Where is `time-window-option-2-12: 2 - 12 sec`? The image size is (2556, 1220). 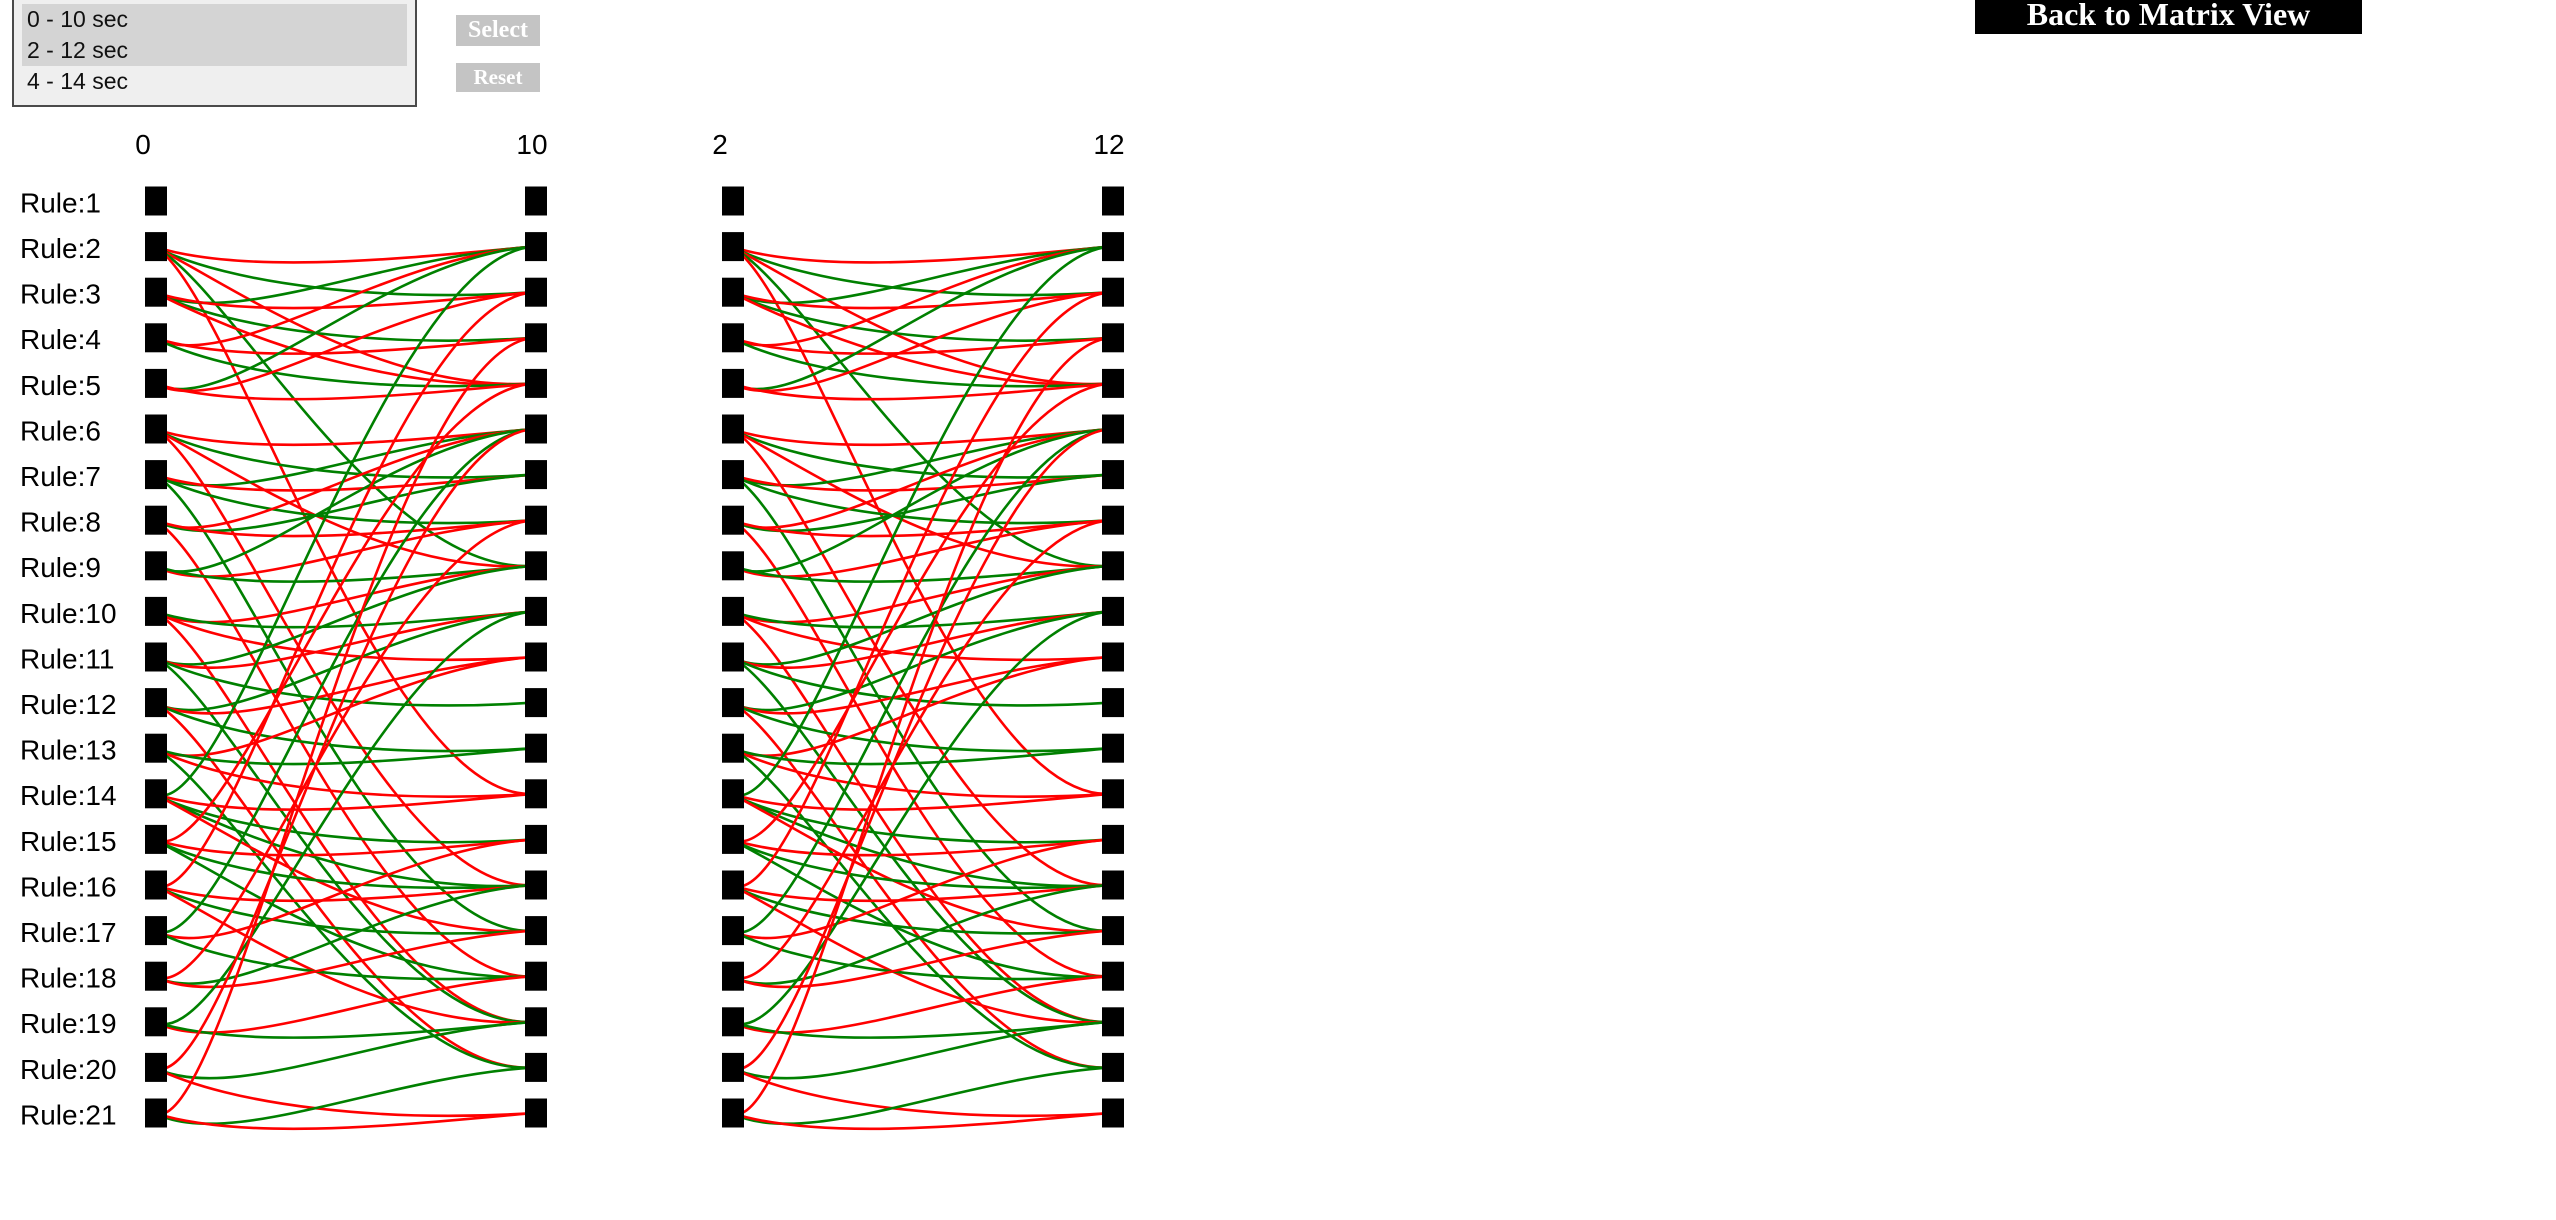
time-window-option-2-12: 2 - 12 sec is located at coordinates (214, 50).